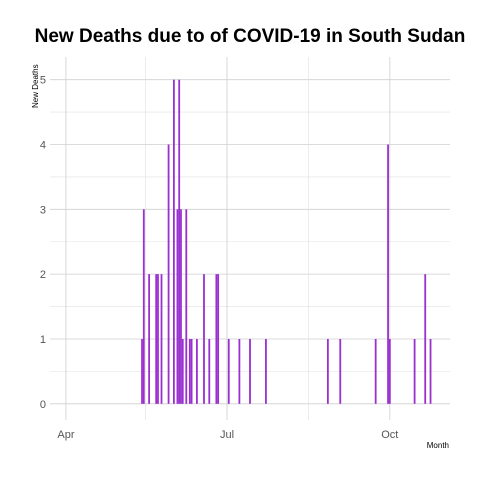 The width and height of the screenshot is (480, 480). Describe the element at coordinates (43, 81) in the screenshot. I see `y-tick-label: 5` at that location.